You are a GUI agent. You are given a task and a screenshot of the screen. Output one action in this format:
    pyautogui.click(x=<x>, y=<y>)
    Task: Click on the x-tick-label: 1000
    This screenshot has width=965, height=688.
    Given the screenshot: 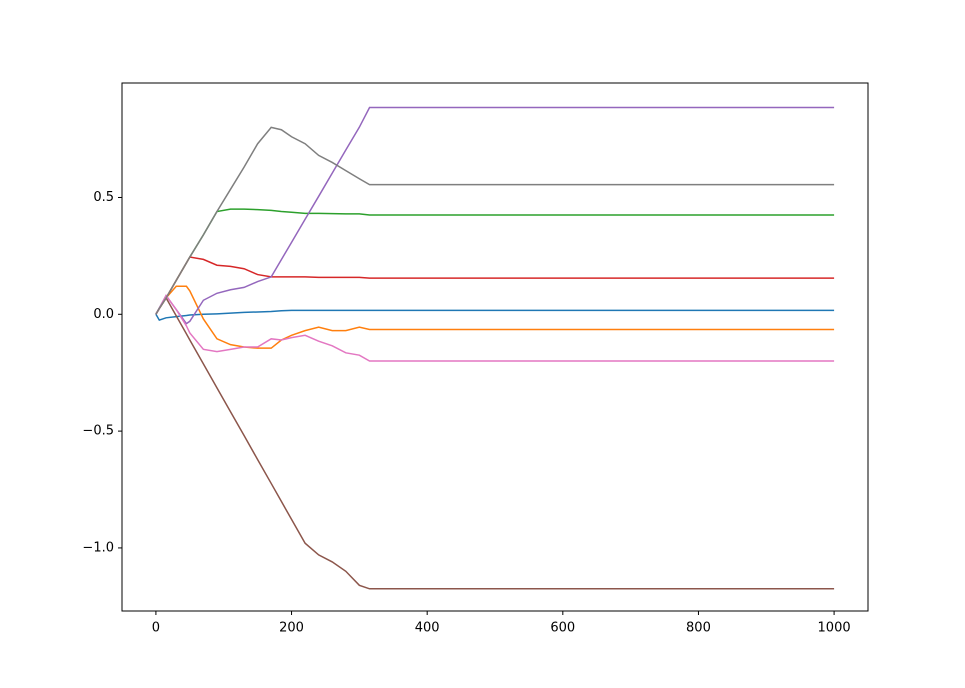 What is the action you would take?
    pyautogui.click(x=834, y=628)
    